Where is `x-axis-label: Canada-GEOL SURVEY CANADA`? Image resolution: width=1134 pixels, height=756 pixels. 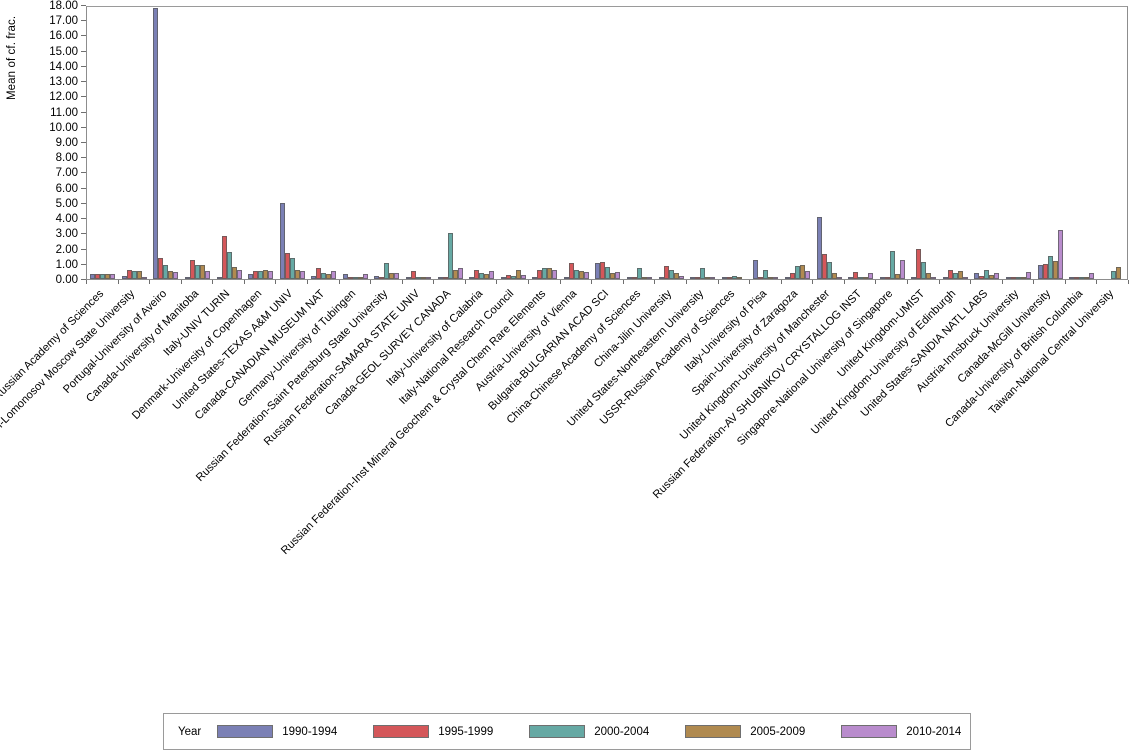 x-axis-label: Canada-GEOL SURVEY CANADA is located at coordinates (388, 352).